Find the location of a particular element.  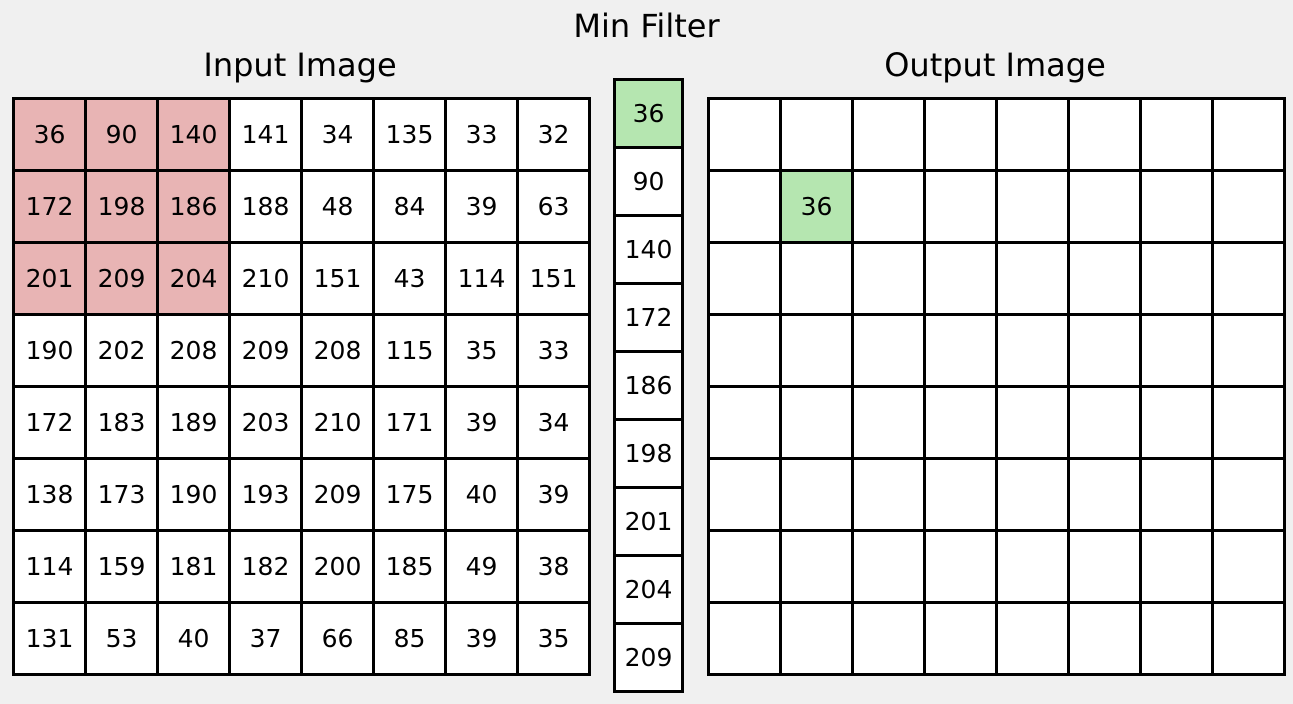

input-cell: 85 is located at coordinates (411, 640).